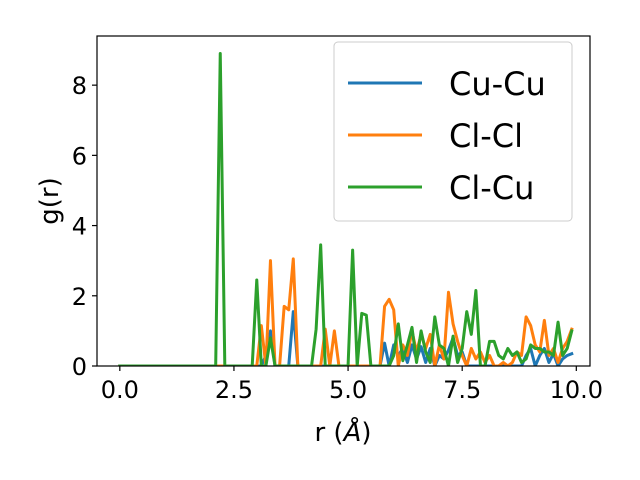 This screenshot has width=640, height=480. I want to click on y-tick-label: 6, so click(79, 156).